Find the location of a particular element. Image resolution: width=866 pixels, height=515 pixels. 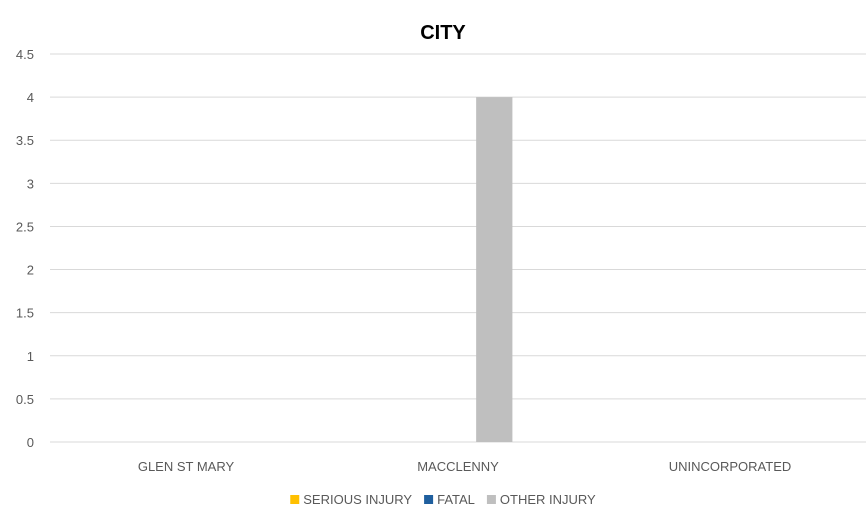

legend-item: OTHER INJURY is located at coordinates (541, 499).